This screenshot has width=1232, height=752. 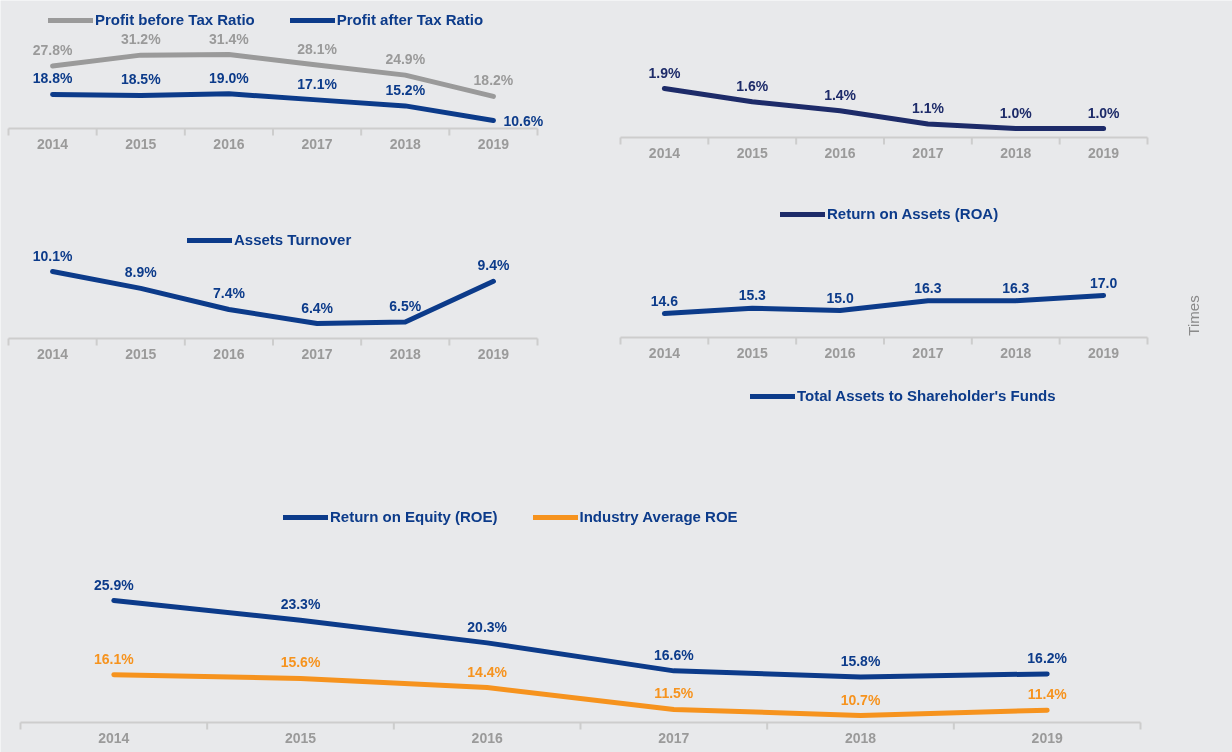 I want to click on data-label: 10.6%, so click(x=523, y=120).